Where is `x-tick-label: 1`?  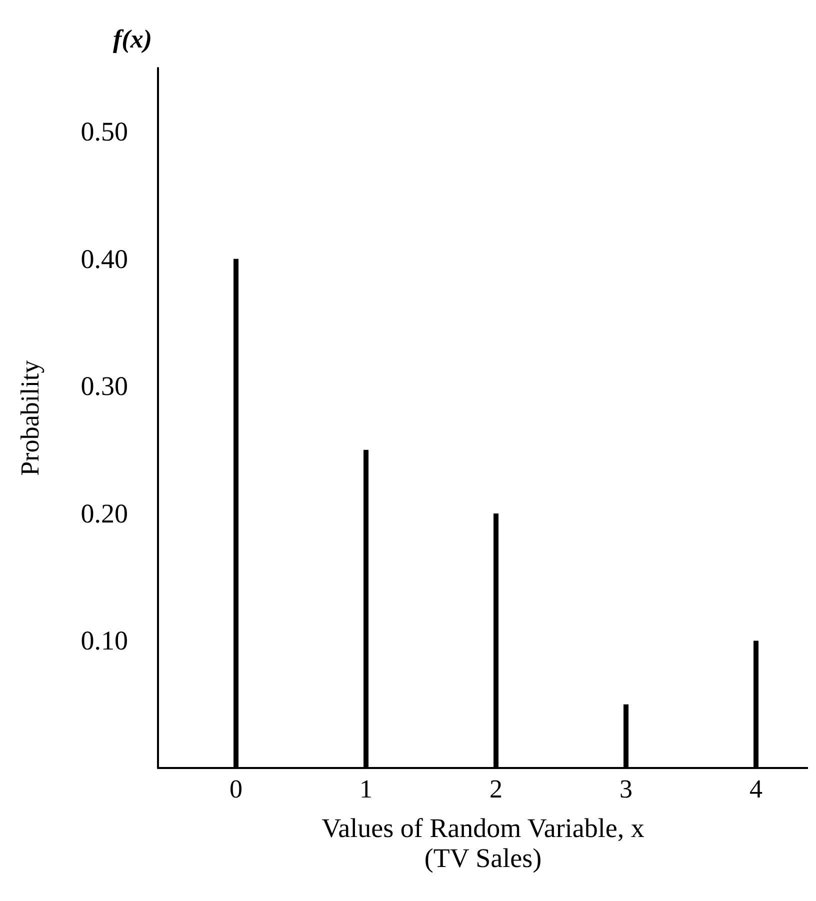
x-tick-label: 1 is located at coordinates (366, 789).